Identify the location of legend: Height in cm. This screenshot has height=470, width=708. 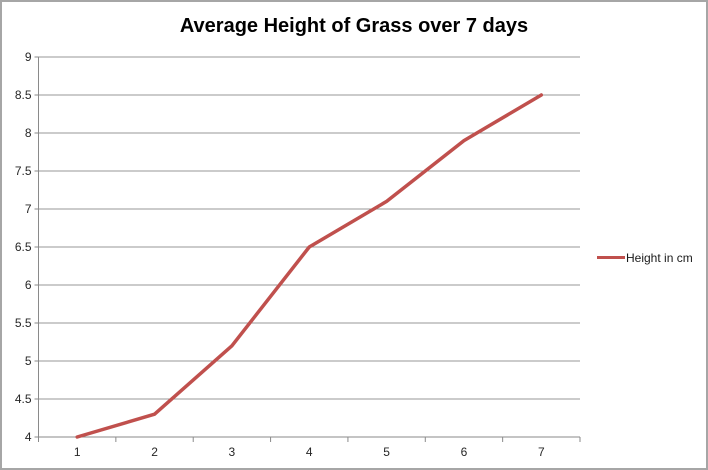
(645, 257).